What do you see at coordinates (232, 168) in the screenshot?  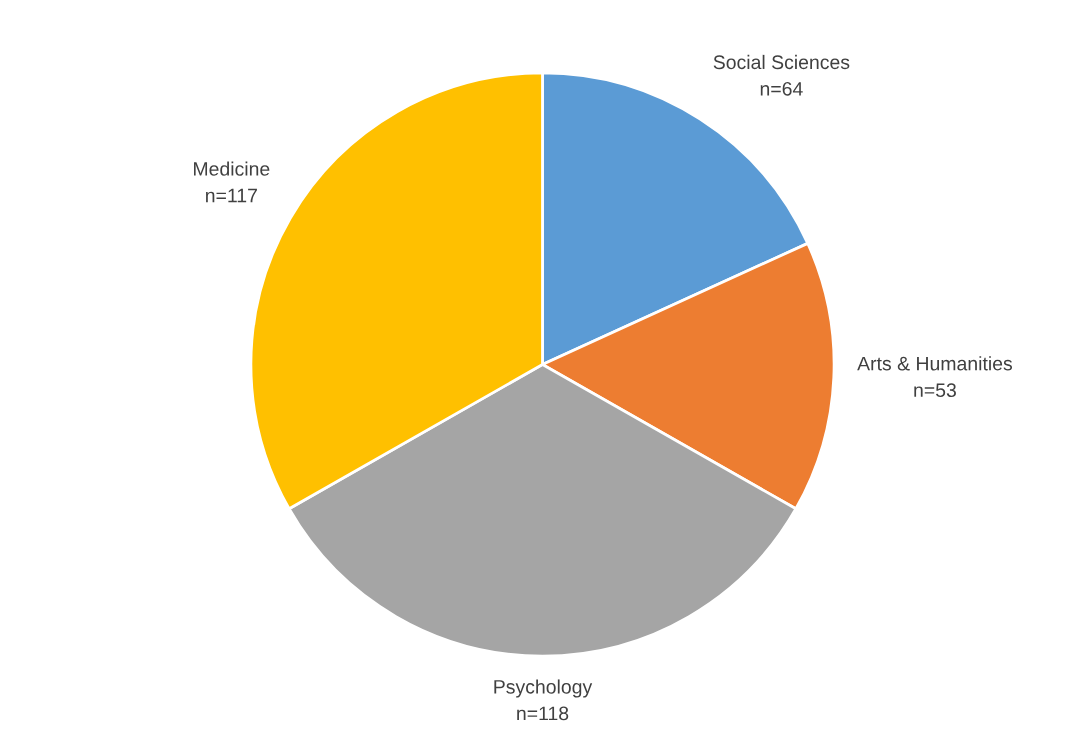 I see `slice-label: Medicine` at bounding box center [232, 168].